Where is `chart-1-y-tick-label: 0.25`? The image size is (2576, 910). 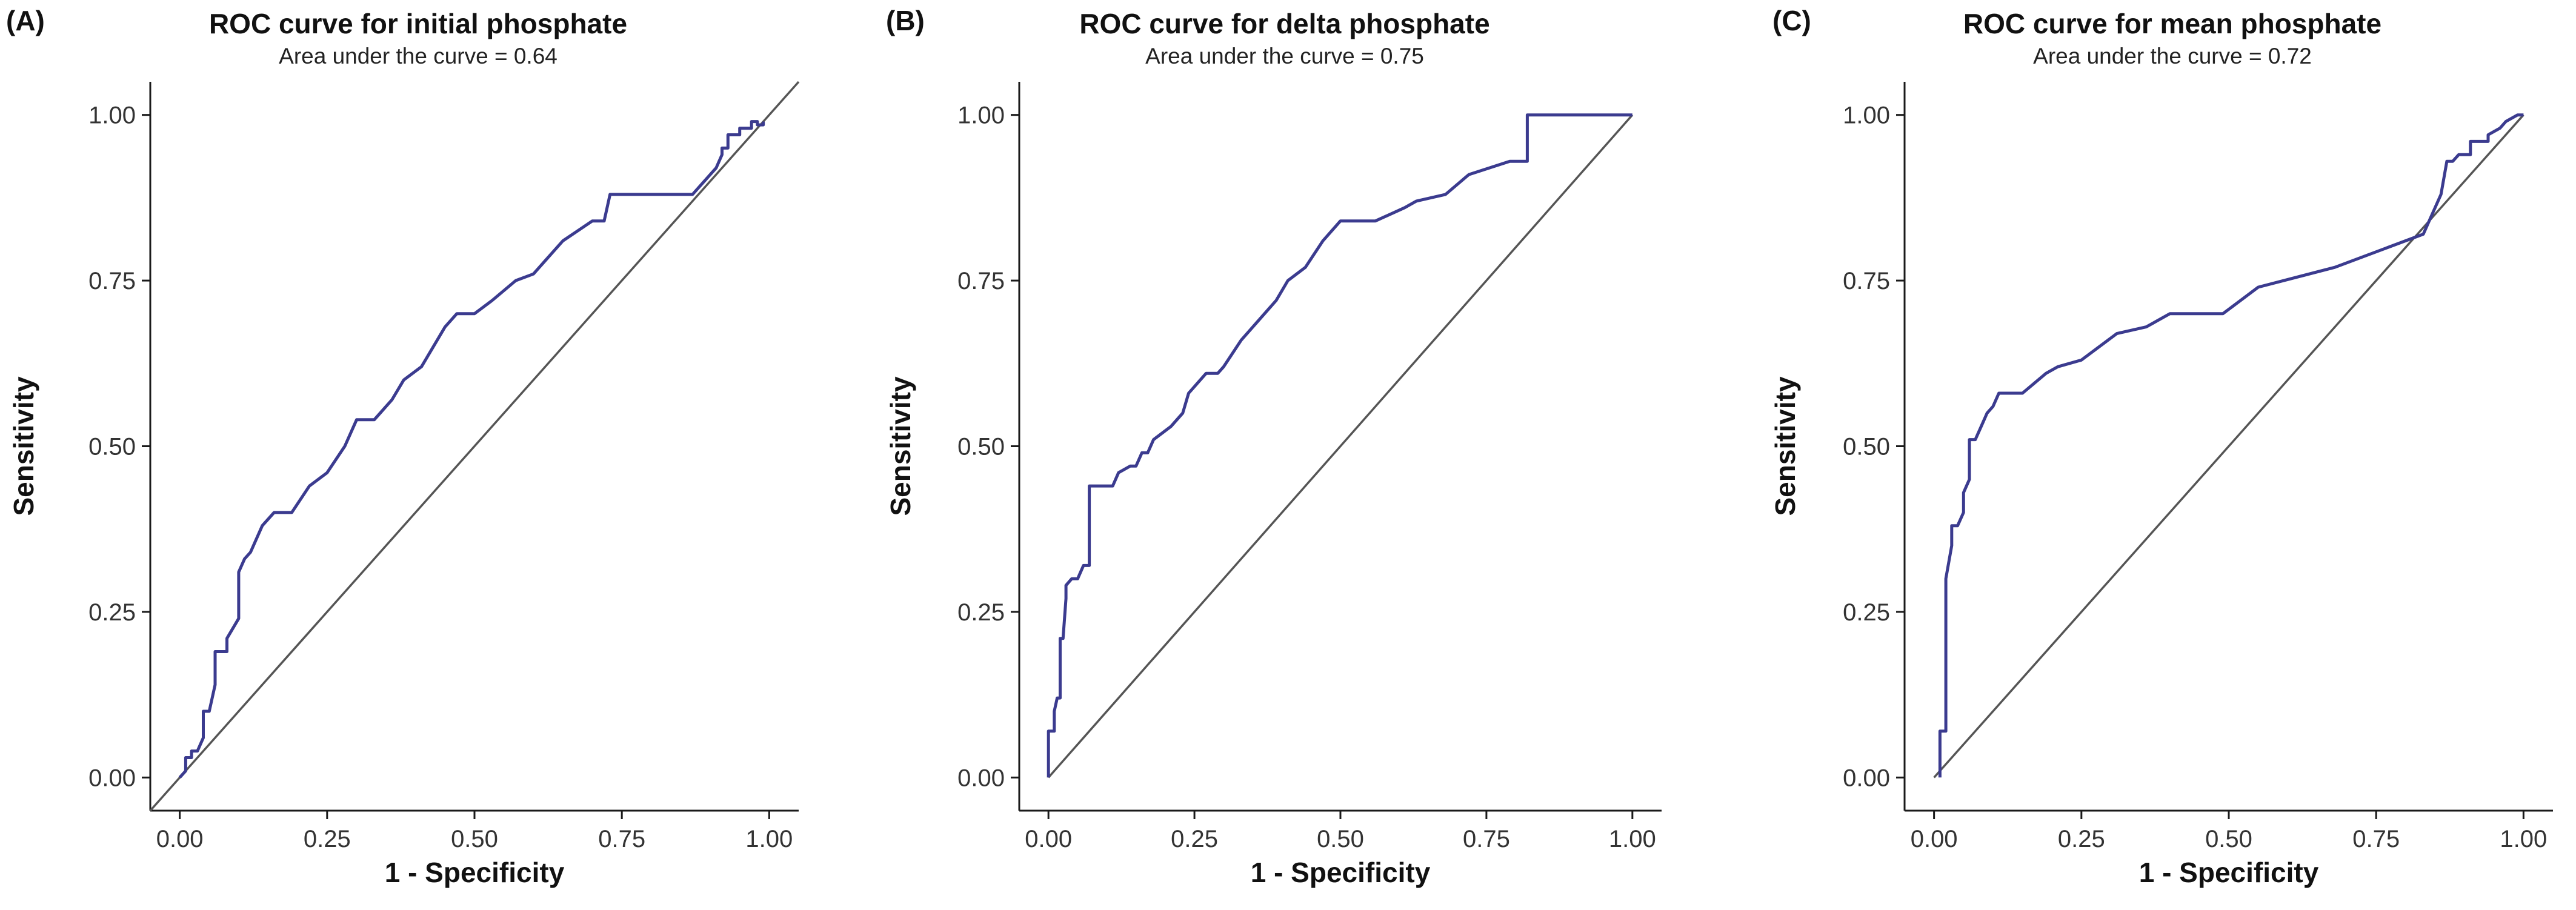 chart-1-y-tick-label: 0.25 is located at coordinates (112, 612).